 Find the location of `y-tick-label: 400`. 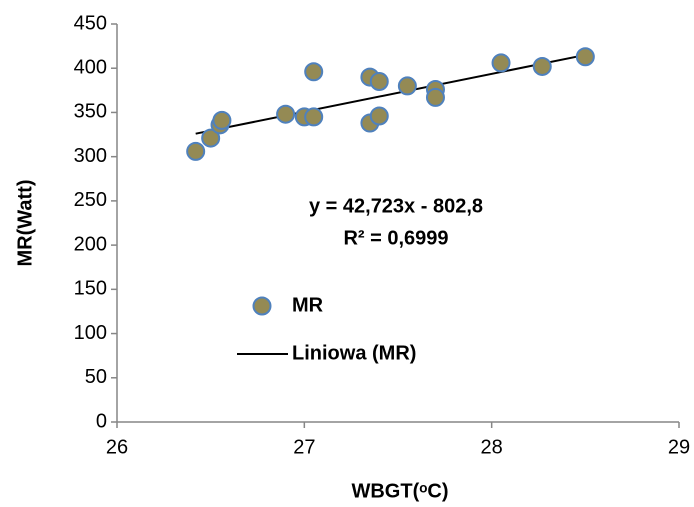

y-tick-label: 400 is located at coordinates (90, 68).